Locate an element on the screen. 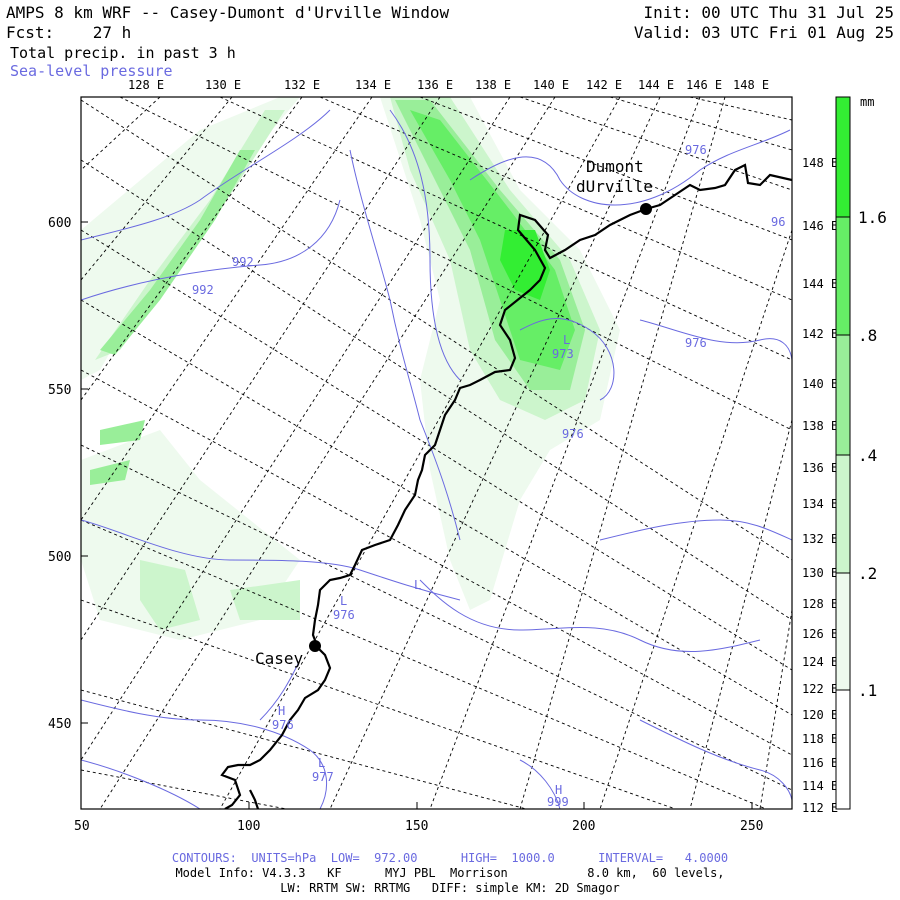  pressure-label: 977 is located at coordinates (323, 777).